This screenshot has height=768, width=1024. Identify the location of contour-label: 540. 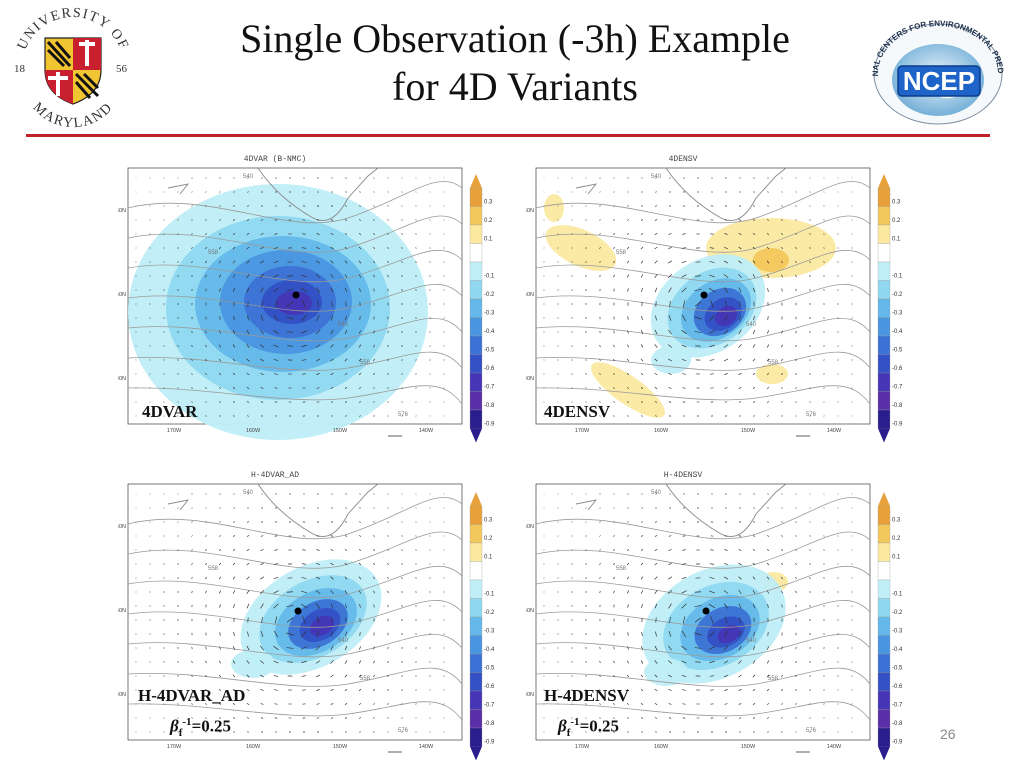
(343, 325).